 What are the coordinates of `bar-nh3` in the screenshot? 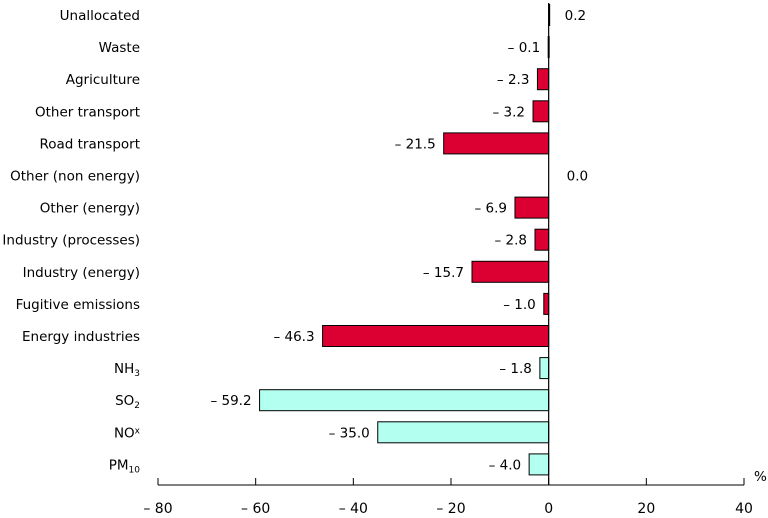 It's located at (544, 368).